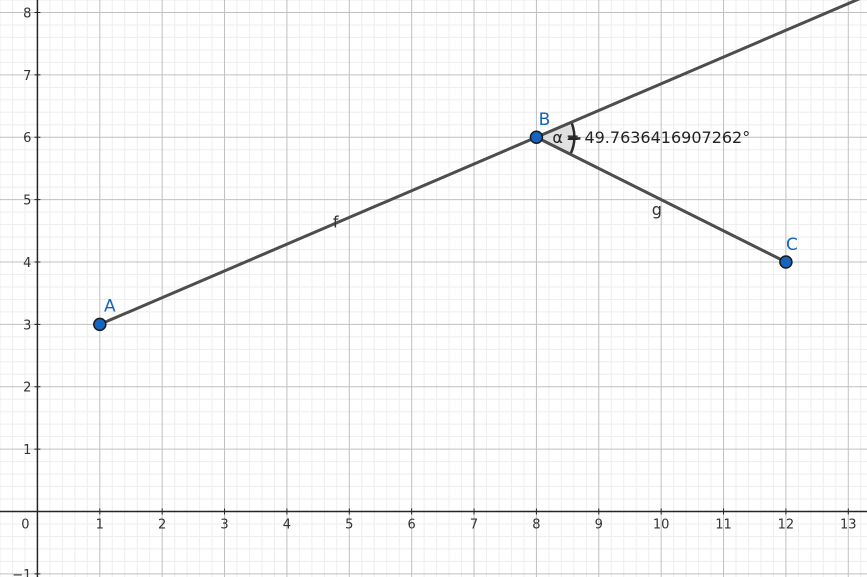  Describe the element at coordinates (848, 525) in the screenshot. I see `x-tick-label: 13` at that location.